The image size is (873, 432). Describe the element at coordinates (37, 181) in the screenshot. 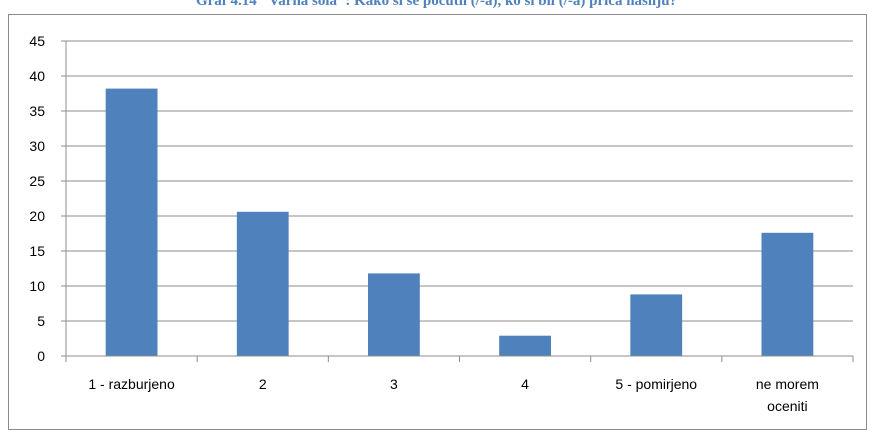

I see `y-tick-label: 25` at that location.